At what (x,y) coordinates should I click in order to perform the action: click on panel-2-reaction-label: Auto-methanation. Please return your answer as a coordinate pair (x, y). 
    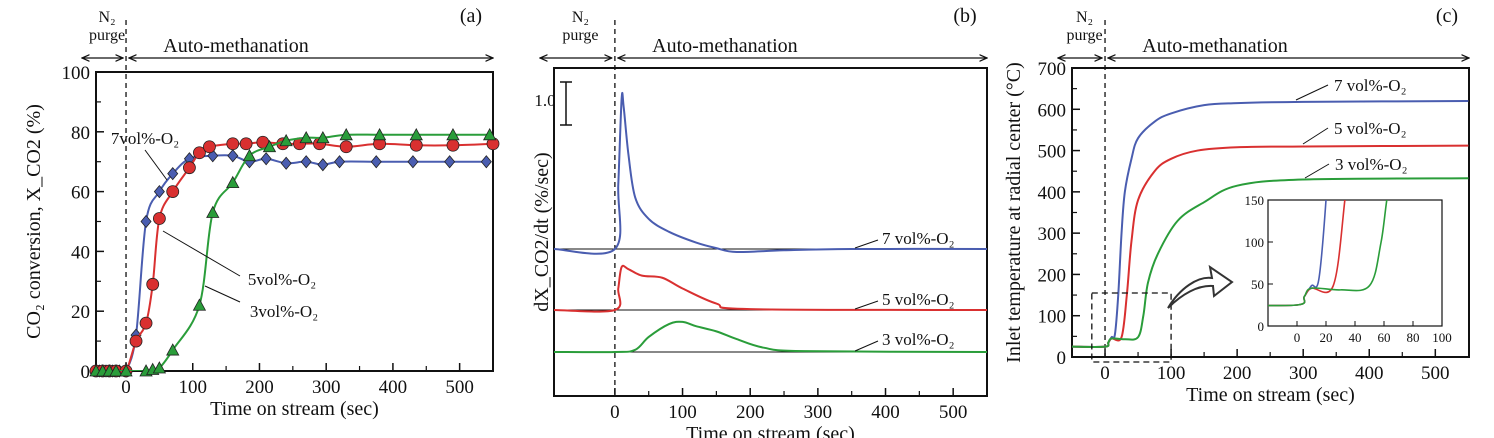
    Looking at the image, I should click on (1215, 46).